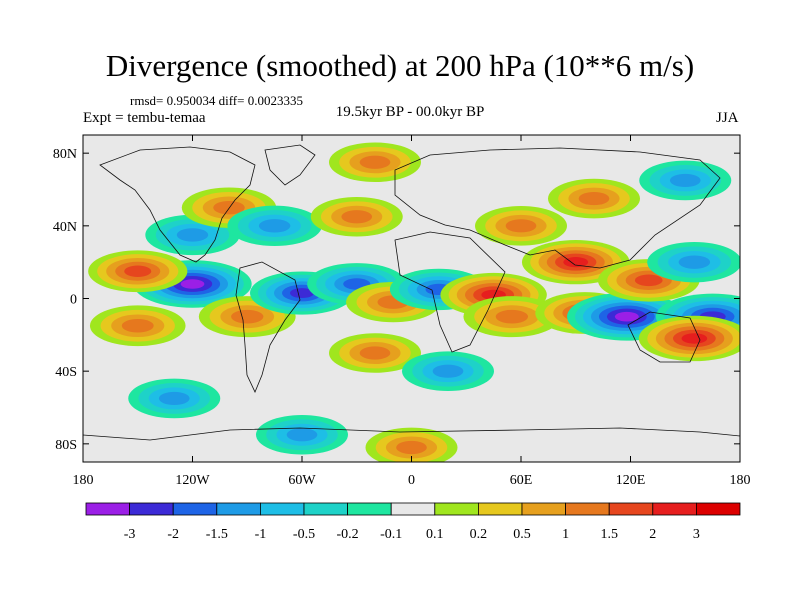 Image resolution: width=800 pixels, height=600 pixels. What do you see at coordinates (411, 480) in the screenshot?
I see `x-tick-label-3: 0` at bounding box center [411, 480].